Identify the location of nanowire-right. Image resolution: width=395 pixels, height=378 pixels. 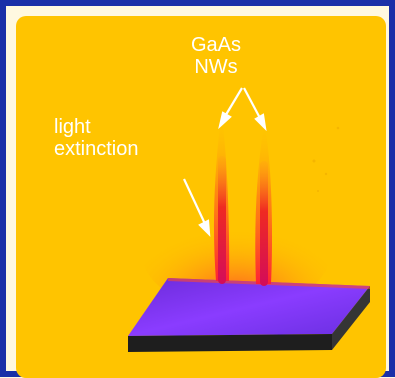
(264, 205).